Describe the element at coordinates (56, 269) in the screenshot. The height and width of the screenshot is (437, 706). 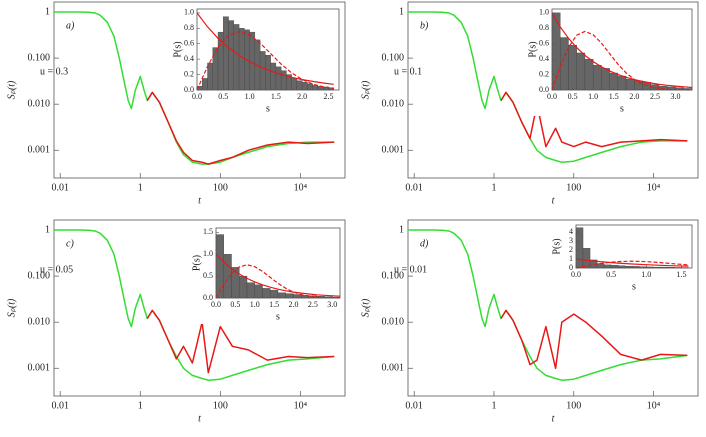
I see `annotation: u = 0.05` at that location.